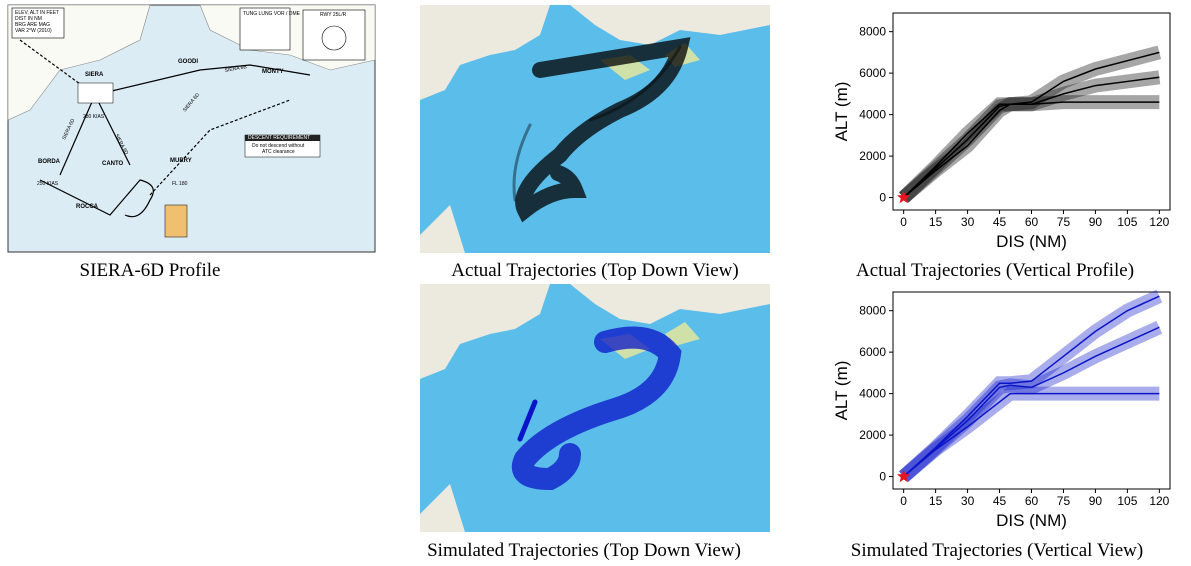 The width and height of the screenshot is (1191, 566). What do you see at coordinates (995, 270) in the screenshot?
I see `caption: Actual Trajectories (Vertical Profile)` at bounding box center [995, 270].